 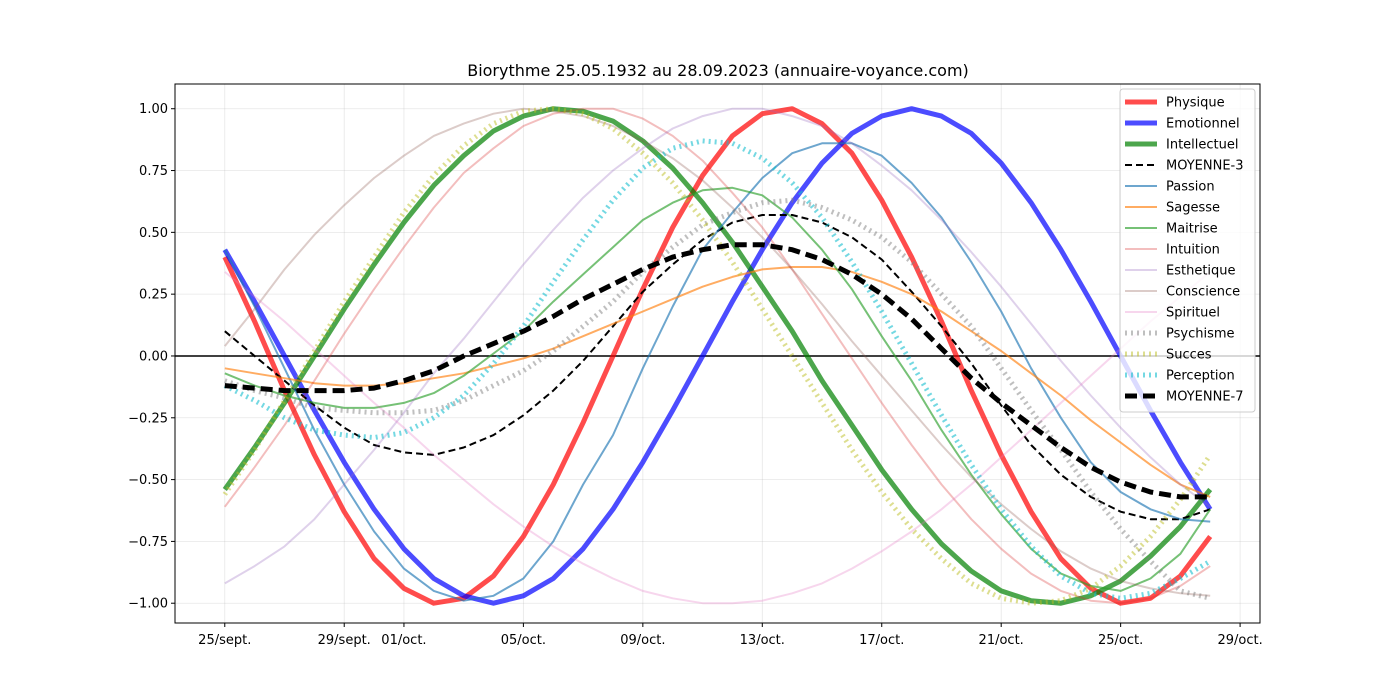 What do you see at coordinates (1193, 208) in the screenshot?
I see `legend-label-sagesse: Sagesse` at bounding box center [1193, 208].